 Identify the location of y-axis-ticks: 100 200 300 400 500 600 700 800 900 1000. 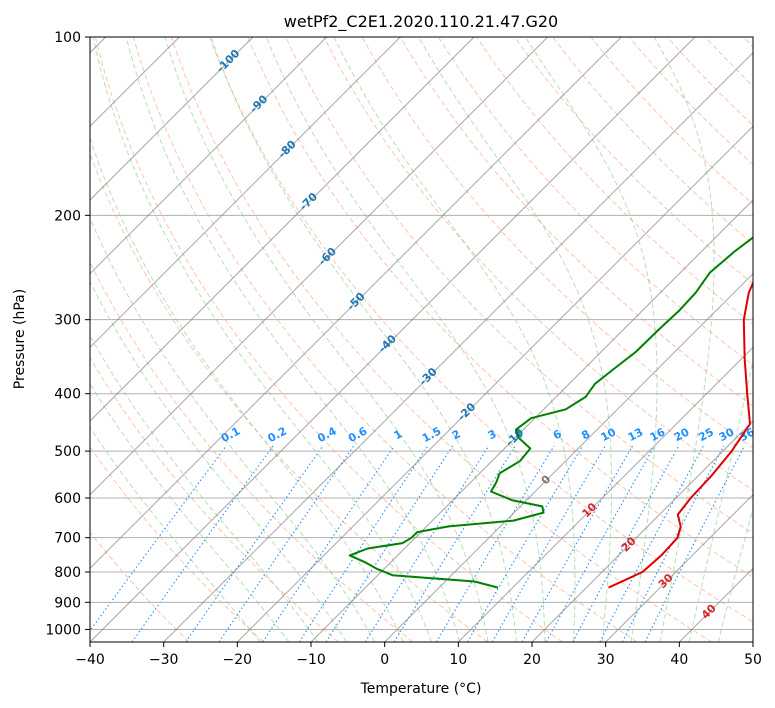
(67, 334).